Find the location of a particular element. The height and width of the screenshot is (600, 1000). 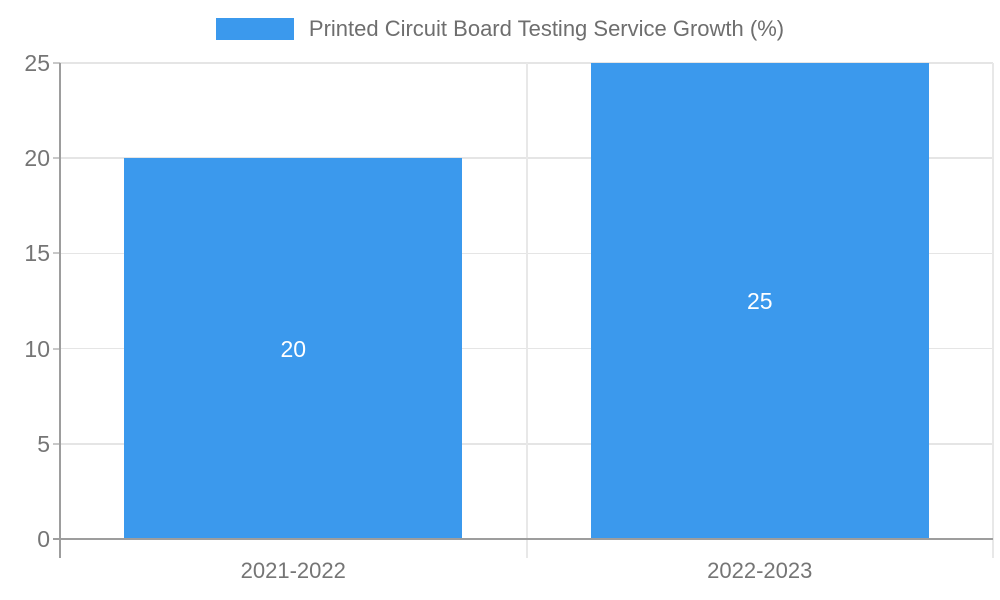

y-tick-label: 0 is located at coordinates (43, 539).